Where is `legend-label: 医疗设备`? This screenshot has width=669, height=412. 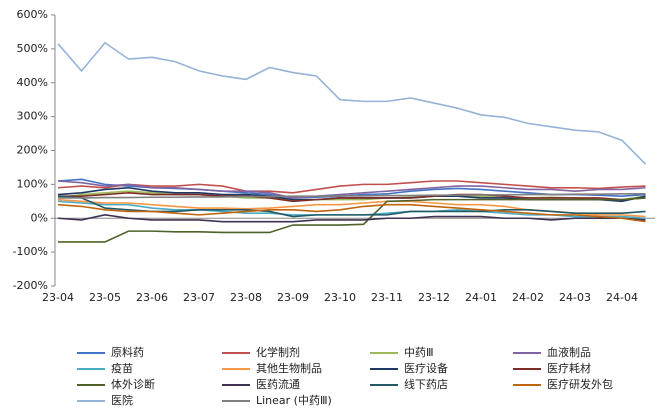
legend-label: 医疗设备 is located at coordinates (426, 368).